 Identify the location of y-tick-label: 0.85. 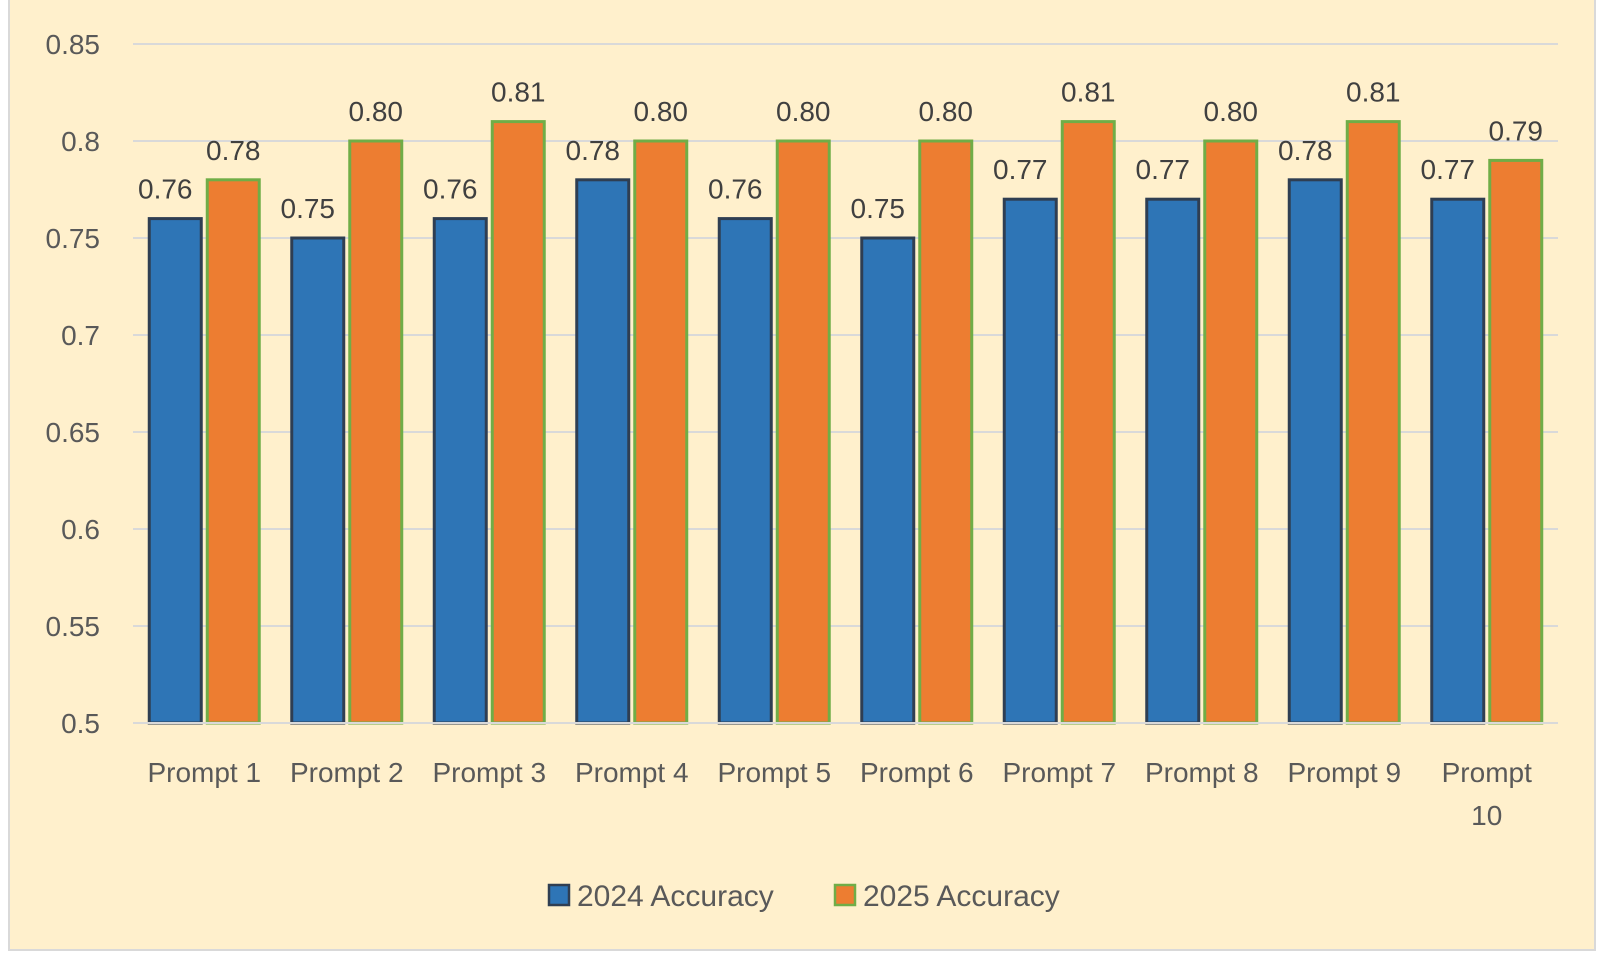
(73, 44).